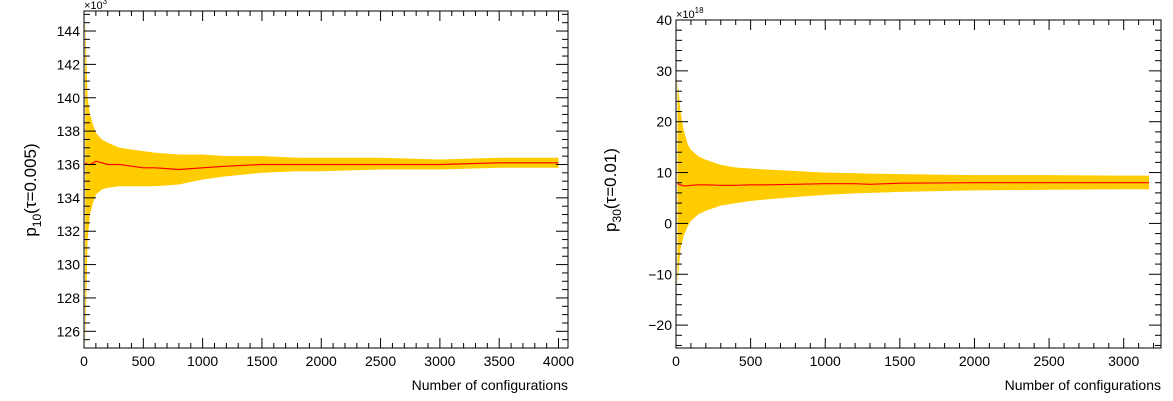 The width and height of the screenshot is (1173, 401). Describe the element at coordinates (664, 173) in the screenshot. I see `y-tick-label: 10` at that location.